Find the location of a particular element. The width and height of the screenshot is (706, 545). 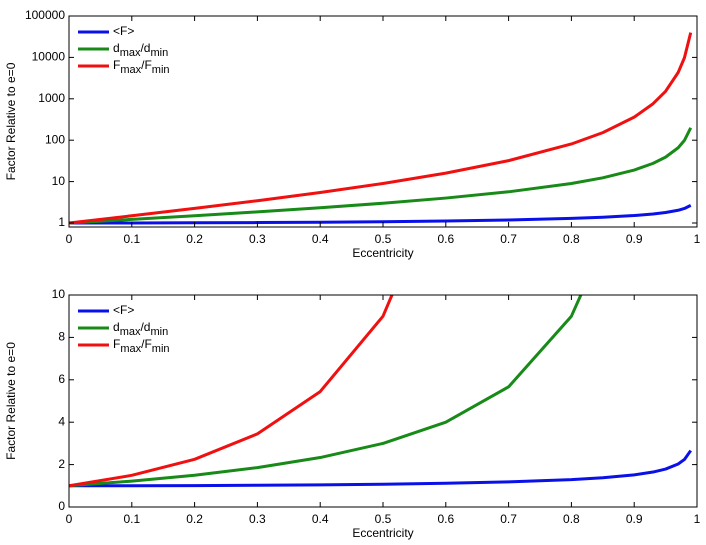

y-tick-label: 8 is located at coordinates (61, 337).